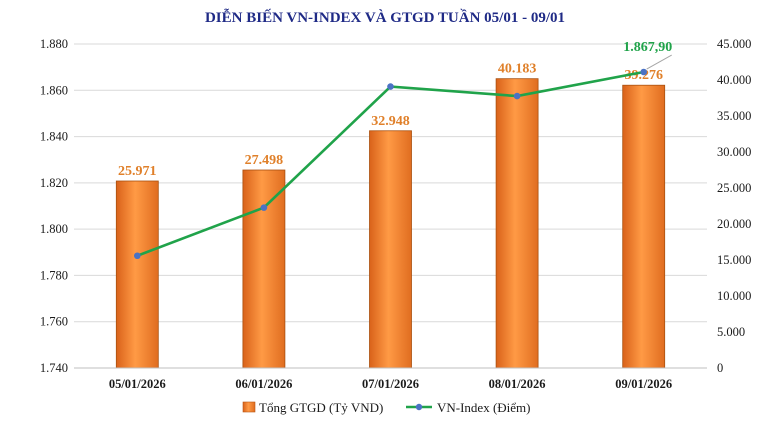 This screenshot has height=429, width=770. I want to click on x-tick-label: 09/01/2026, so click(643, 384).